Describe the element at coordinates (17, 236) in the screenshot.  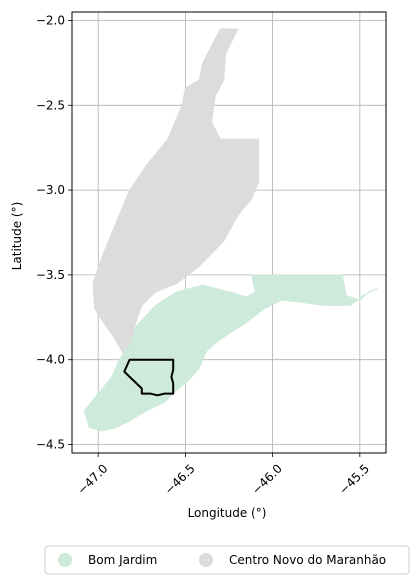
I see `y-axis-label: Latitude (°)` at that location.